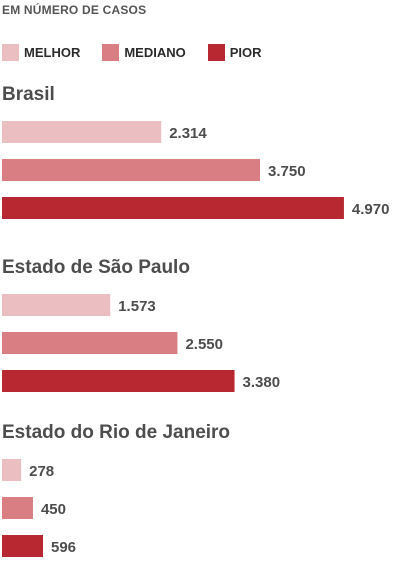 This screenshot has height=585, width=404. I want to click on group-title-1: Estado de São Paulo, so click(96, 267).